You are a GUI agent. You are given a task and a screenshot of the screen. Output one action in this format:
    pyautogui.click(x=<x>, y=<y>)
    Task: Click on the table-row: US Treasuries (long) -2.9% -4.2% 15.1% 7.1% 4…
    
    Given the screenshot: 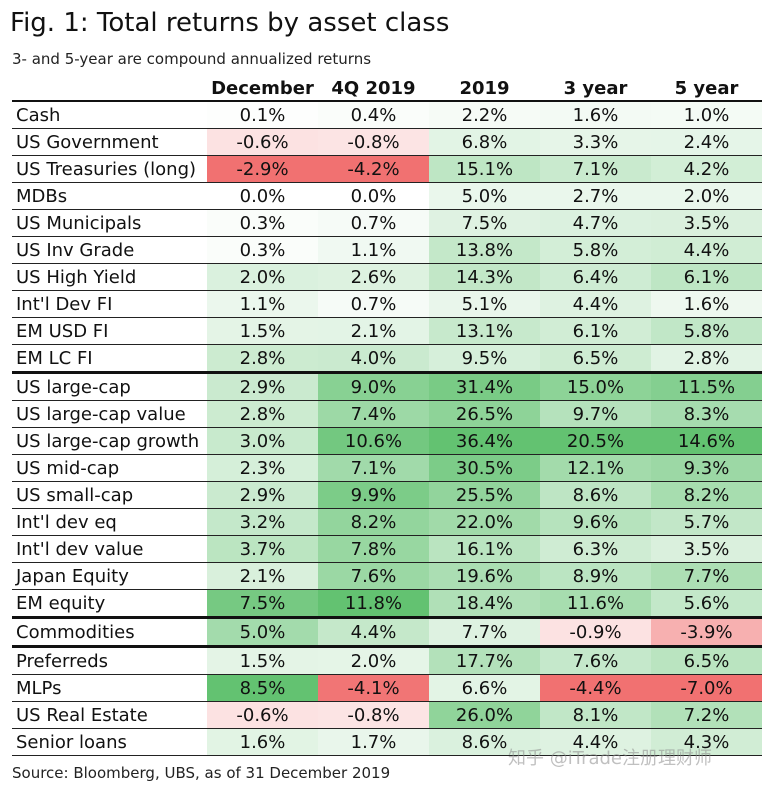 What is the action you would take?
    pyautogui.click(x=387, y=169)
    